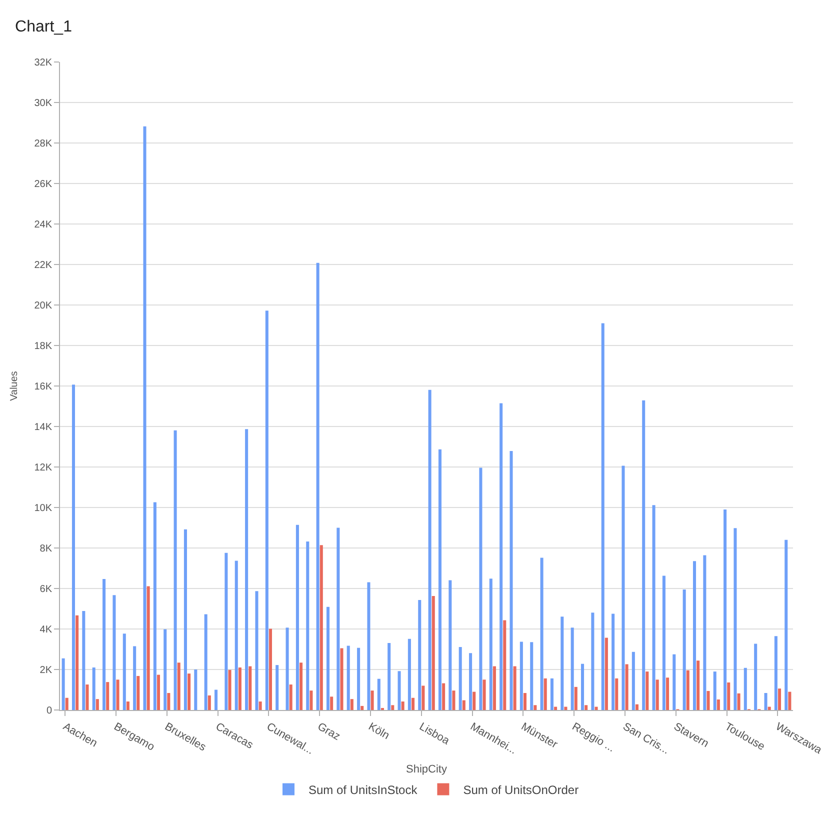 The width and height of the screenshot is (836, 820). Describe the element at coordinates (46, 630) in the screenshot. I see `y-tick-label: 4K` at that location.